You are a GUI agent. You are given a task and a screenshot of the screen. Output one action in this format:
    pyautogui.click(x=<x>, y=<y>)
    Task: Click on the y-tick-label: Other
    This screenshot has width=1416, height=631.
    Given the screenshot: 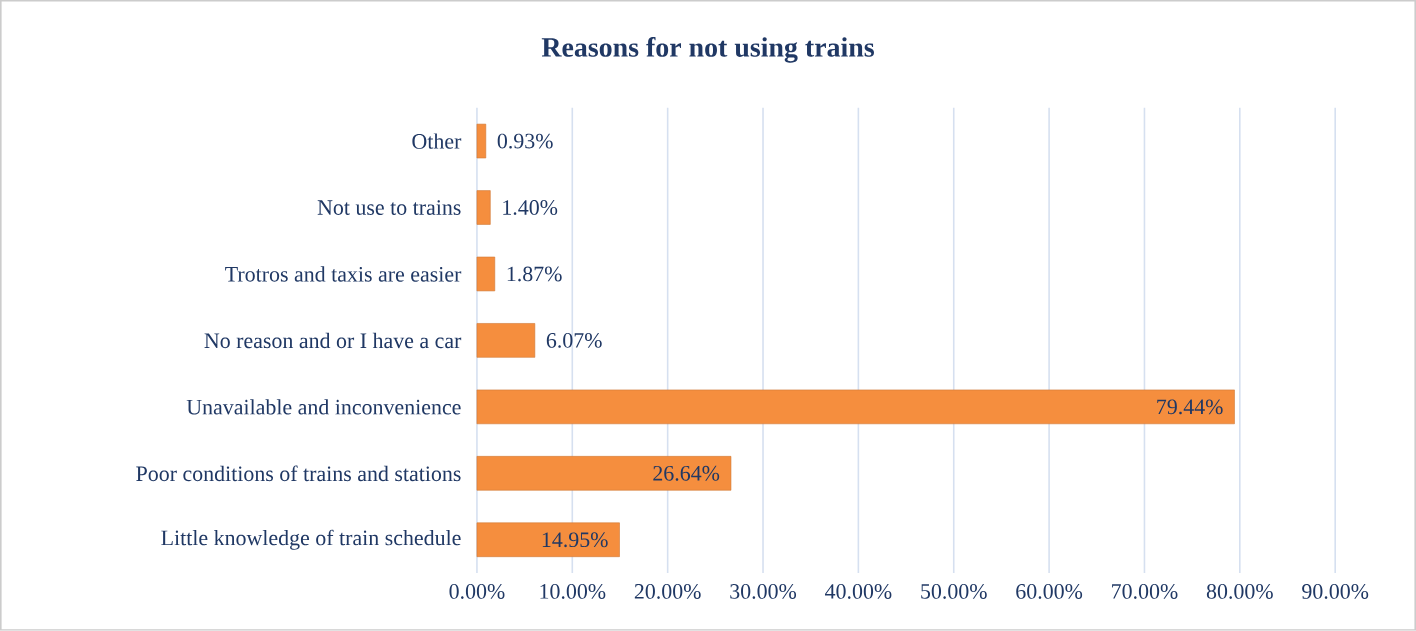 What is the action you would take?
    pyautogui.click(x=437, y=141)
    